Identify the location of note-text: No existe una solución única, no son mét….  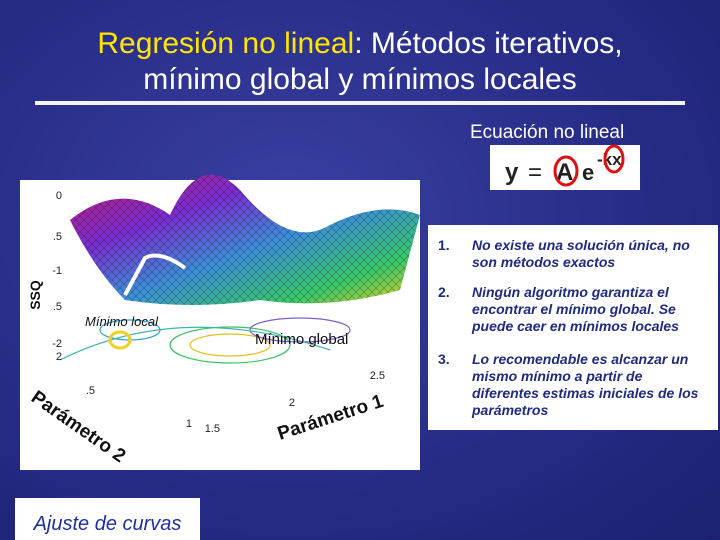
(581, 253).